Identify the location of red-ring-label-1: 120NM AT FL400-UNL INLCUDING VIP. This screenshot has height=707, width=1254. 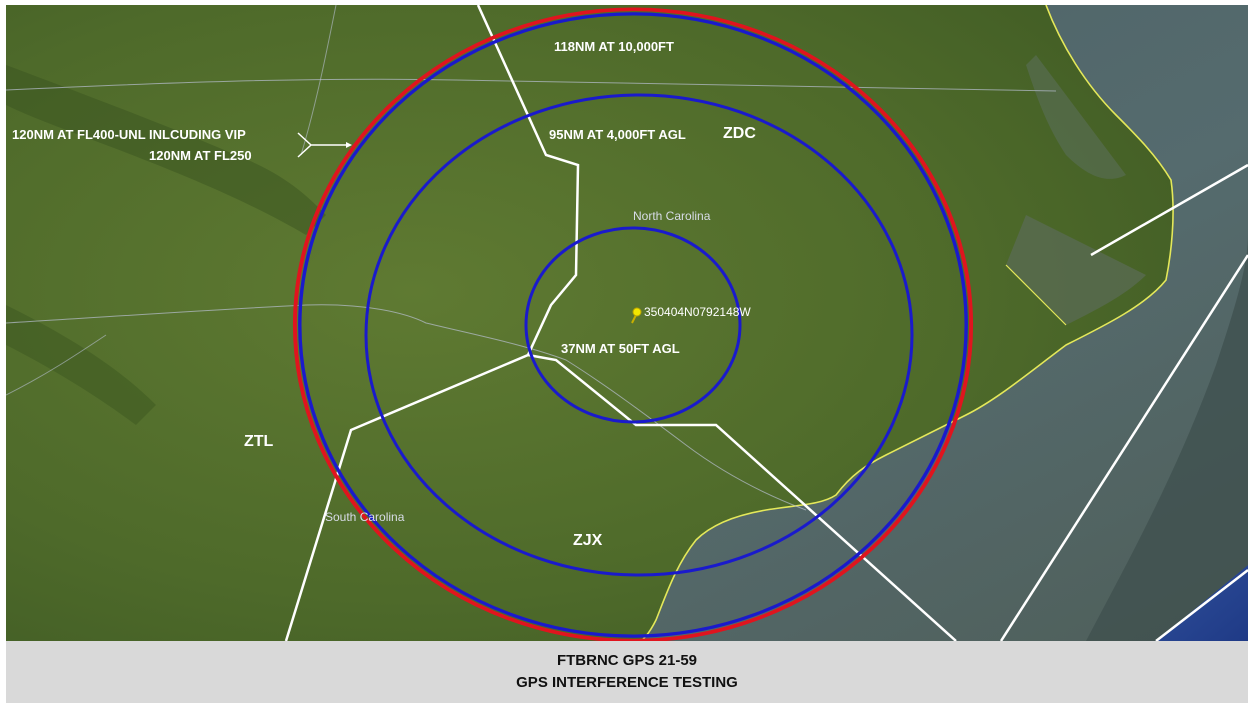
(129, 134).